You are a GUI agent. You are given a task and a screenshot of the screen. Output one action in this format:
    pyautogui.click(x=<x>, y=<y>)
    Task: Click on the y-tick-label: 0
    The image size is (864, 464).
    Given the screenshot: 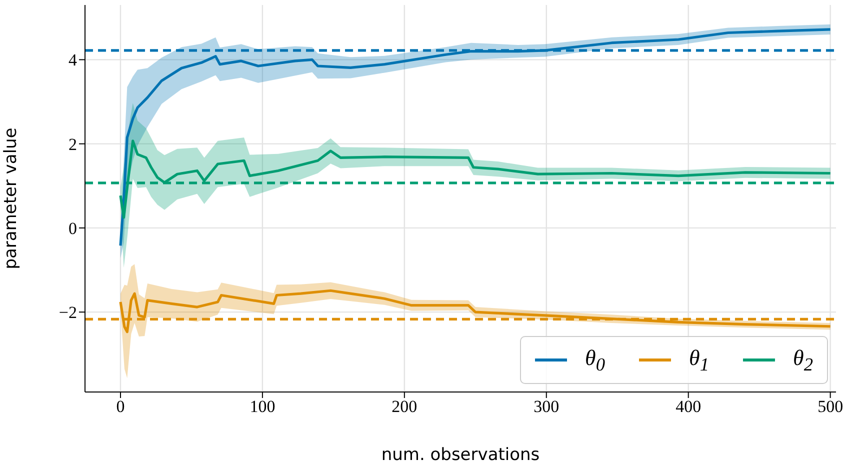 What is the action you would take?
    pyautogui.click(x=72, y=228)
    